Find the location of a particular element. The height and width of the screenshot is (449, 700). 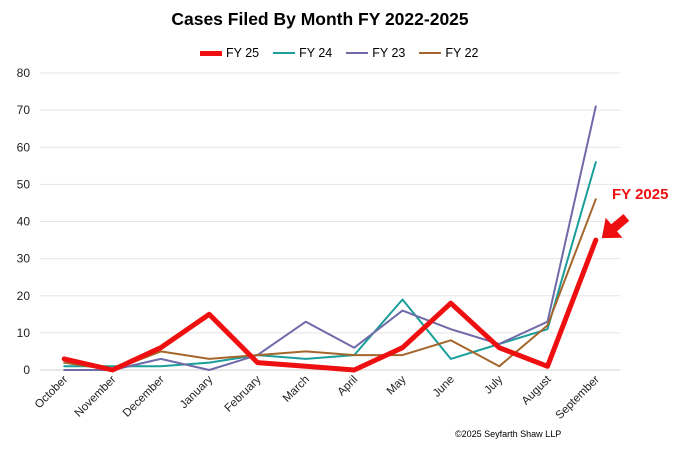

y-tick-label: 0 is located at coordinates (26, 370).